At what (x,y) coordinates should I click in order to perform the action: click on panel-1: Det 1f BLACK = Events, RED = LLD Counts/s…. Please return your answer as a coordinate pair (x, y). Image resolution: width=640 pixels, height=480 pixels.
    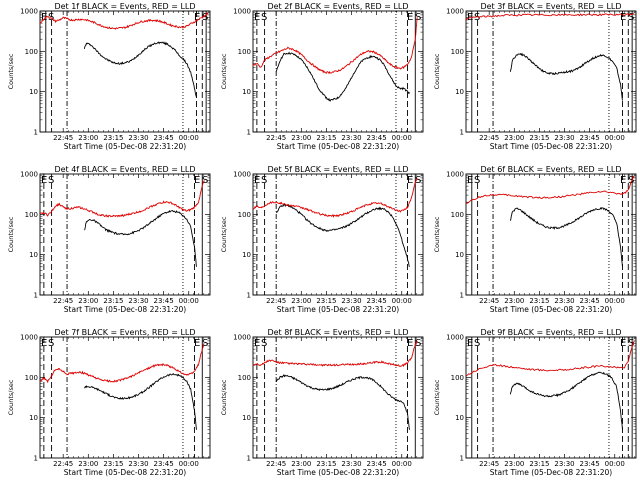
    Looking at the image, I should click on (109, 76).